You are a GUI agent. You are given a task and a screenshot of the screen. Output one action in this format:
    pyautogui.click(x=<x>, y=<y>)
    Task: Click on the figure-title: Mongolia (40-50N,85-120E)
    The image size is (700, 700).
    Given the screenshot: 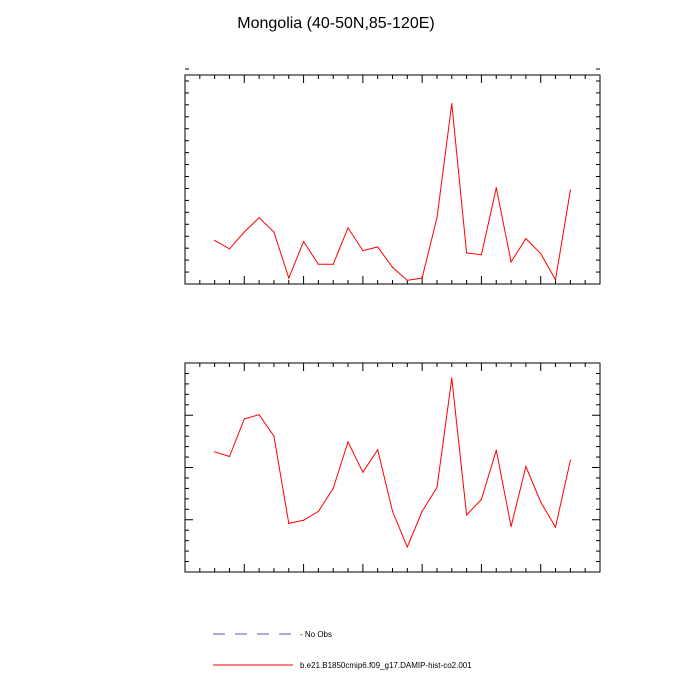 What is the action you would take?
    pyautogui.click(x=335, y=23)
    